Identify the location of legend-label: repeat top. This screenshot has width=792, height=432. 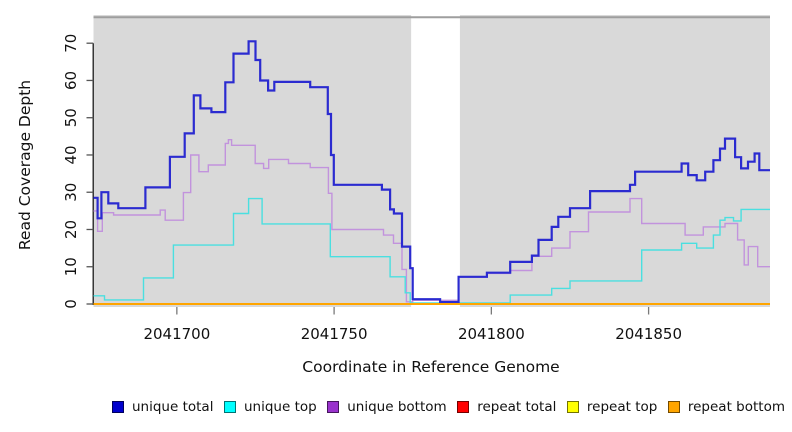
(622, 407).